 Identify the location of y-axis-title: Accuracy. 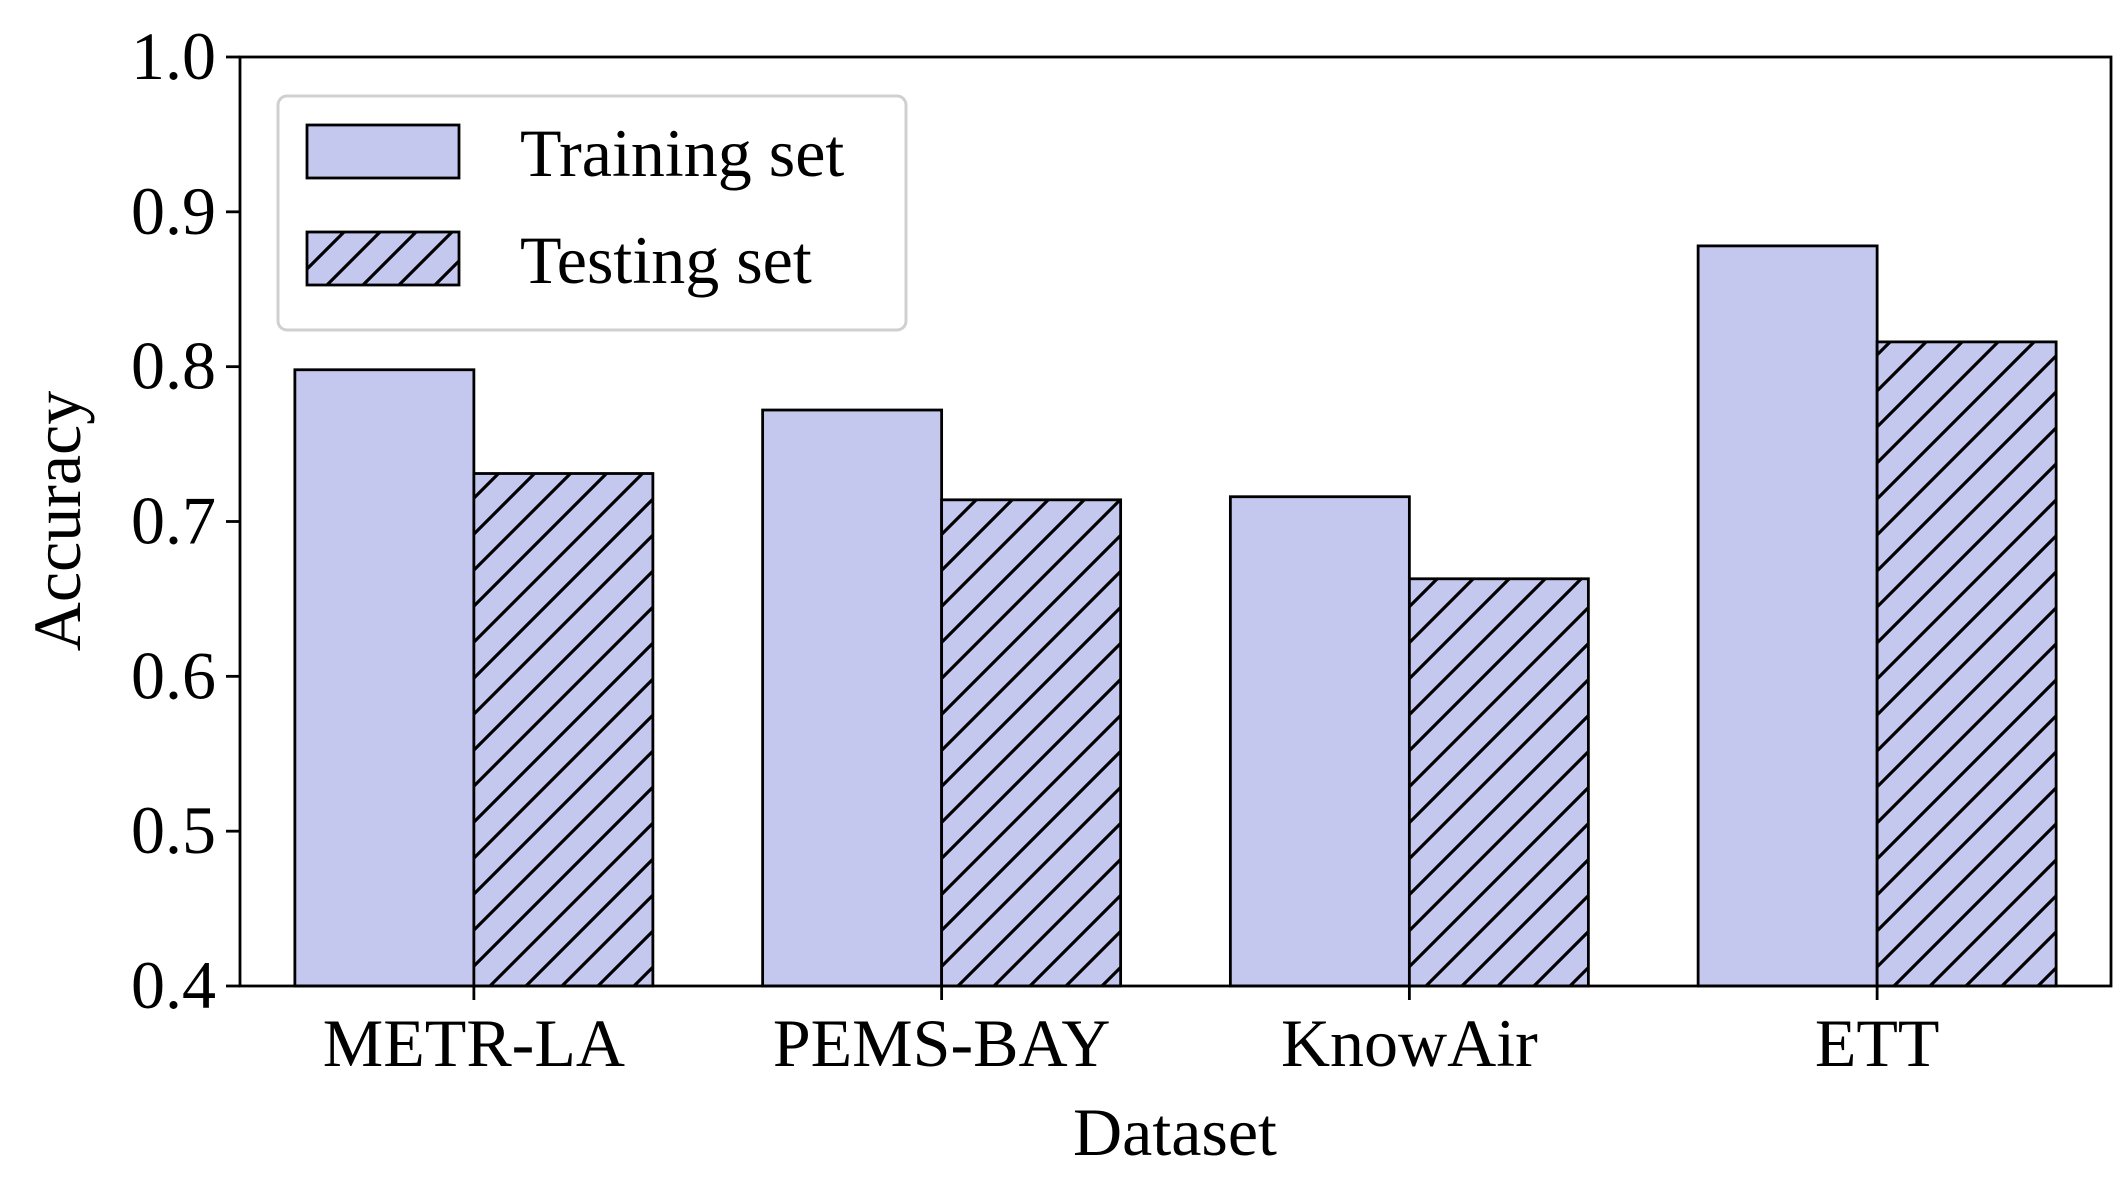
(57, 521).